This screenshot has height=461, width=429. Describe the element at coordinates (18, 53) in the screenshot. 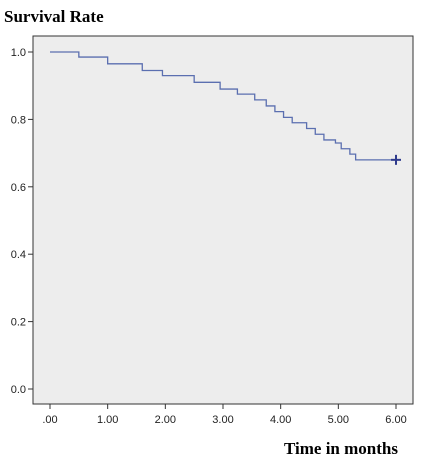

I see `y-tick-label: 1.0` at that location.